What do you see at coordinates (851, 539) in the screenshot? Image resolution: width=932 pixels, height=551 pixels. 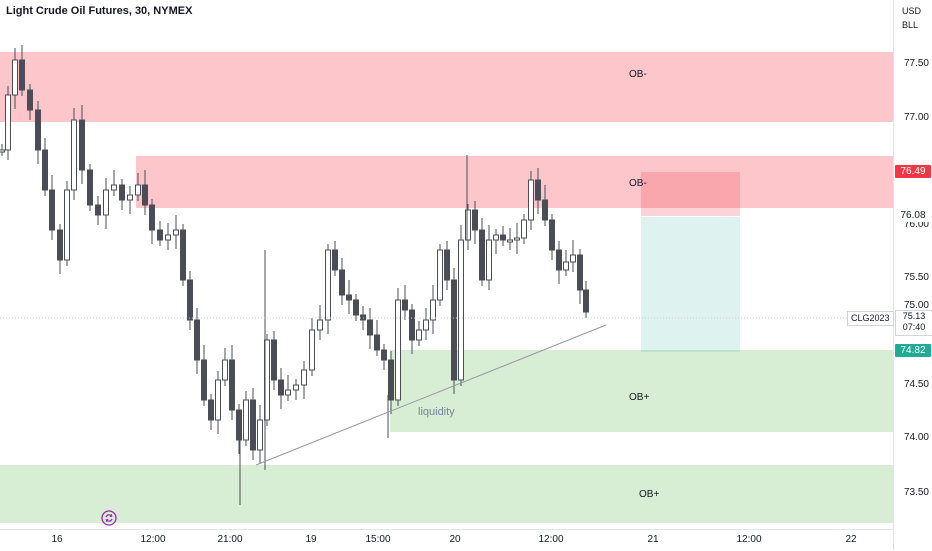 I see `time-tick: 22` at bounding box center [851, 539].